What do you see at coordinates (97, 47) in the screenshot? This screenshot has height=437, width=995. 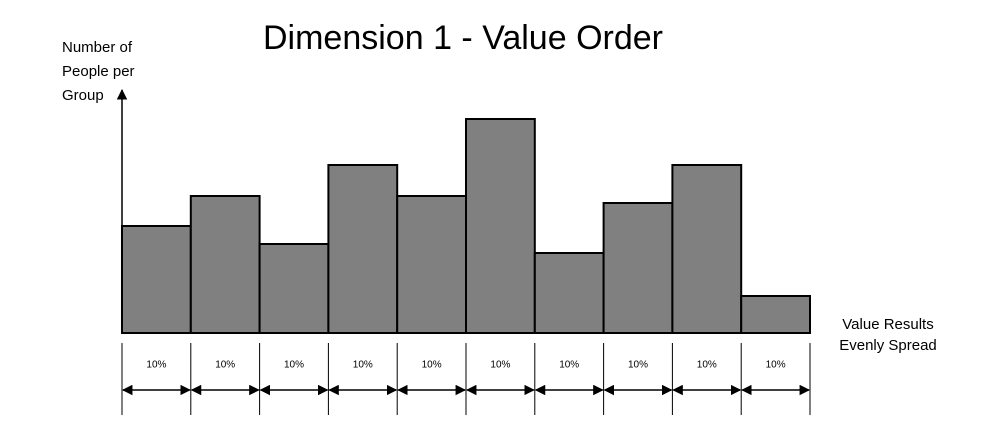 I see `y-axis-label: Number of` at bounding box center [97, 47].